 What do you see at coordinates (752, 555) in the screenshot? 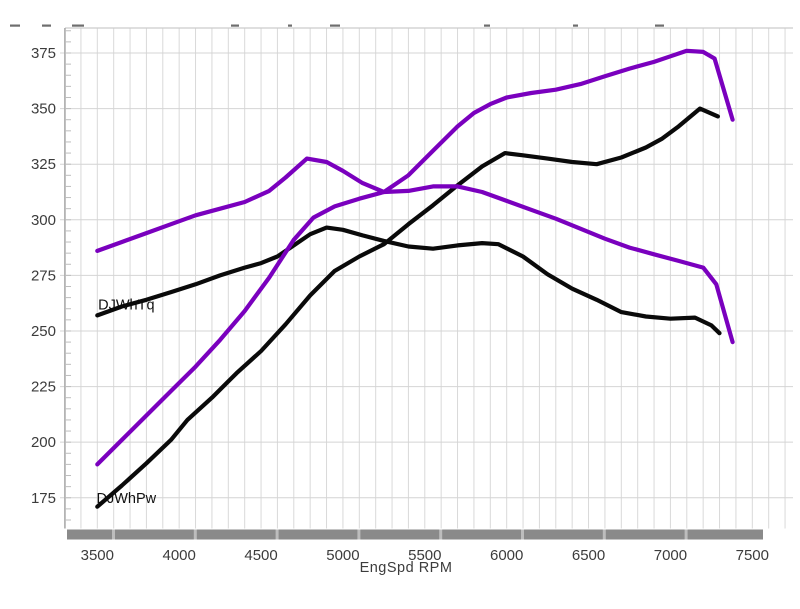
I see `x-tick-label: 7500` at bounding box center [752, 555].